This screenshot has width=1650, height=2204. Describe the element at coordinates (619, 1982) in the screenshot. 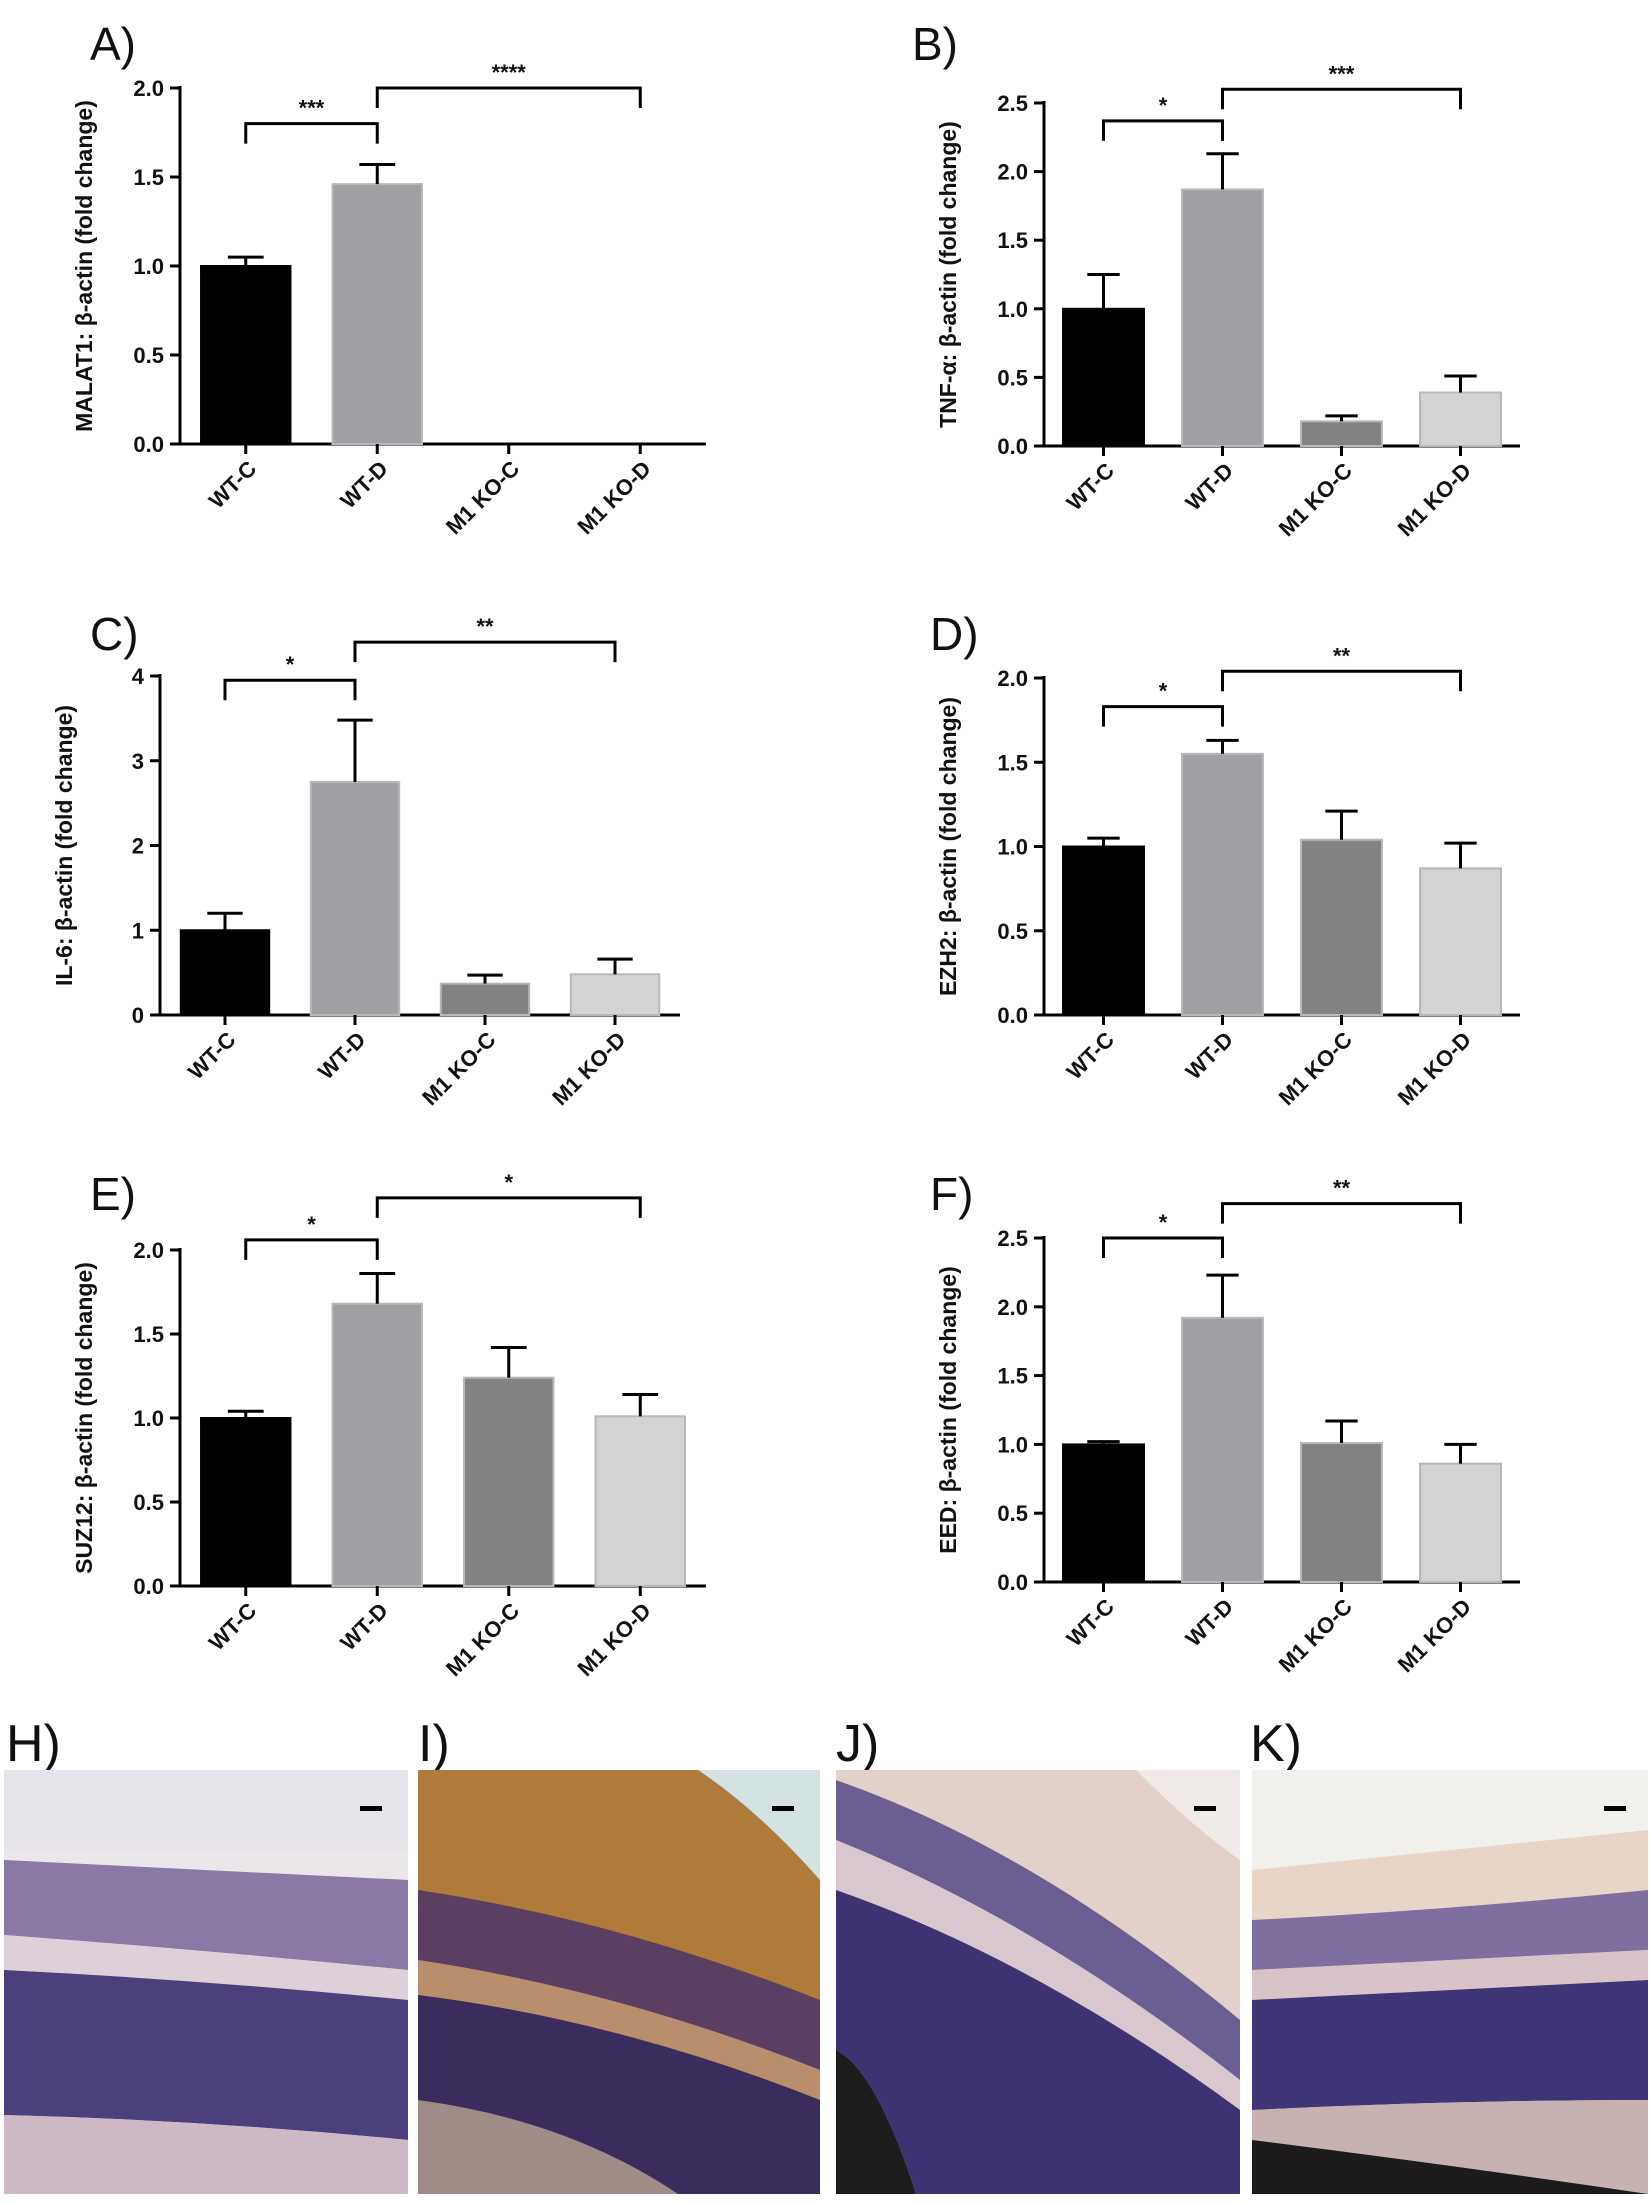

I see `micrograph-i` at that location.